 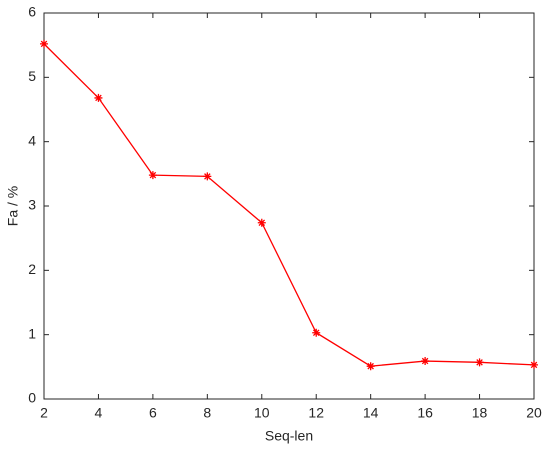 I want to click on x-axis-label: Seq-len, so click(x=289, y=436).